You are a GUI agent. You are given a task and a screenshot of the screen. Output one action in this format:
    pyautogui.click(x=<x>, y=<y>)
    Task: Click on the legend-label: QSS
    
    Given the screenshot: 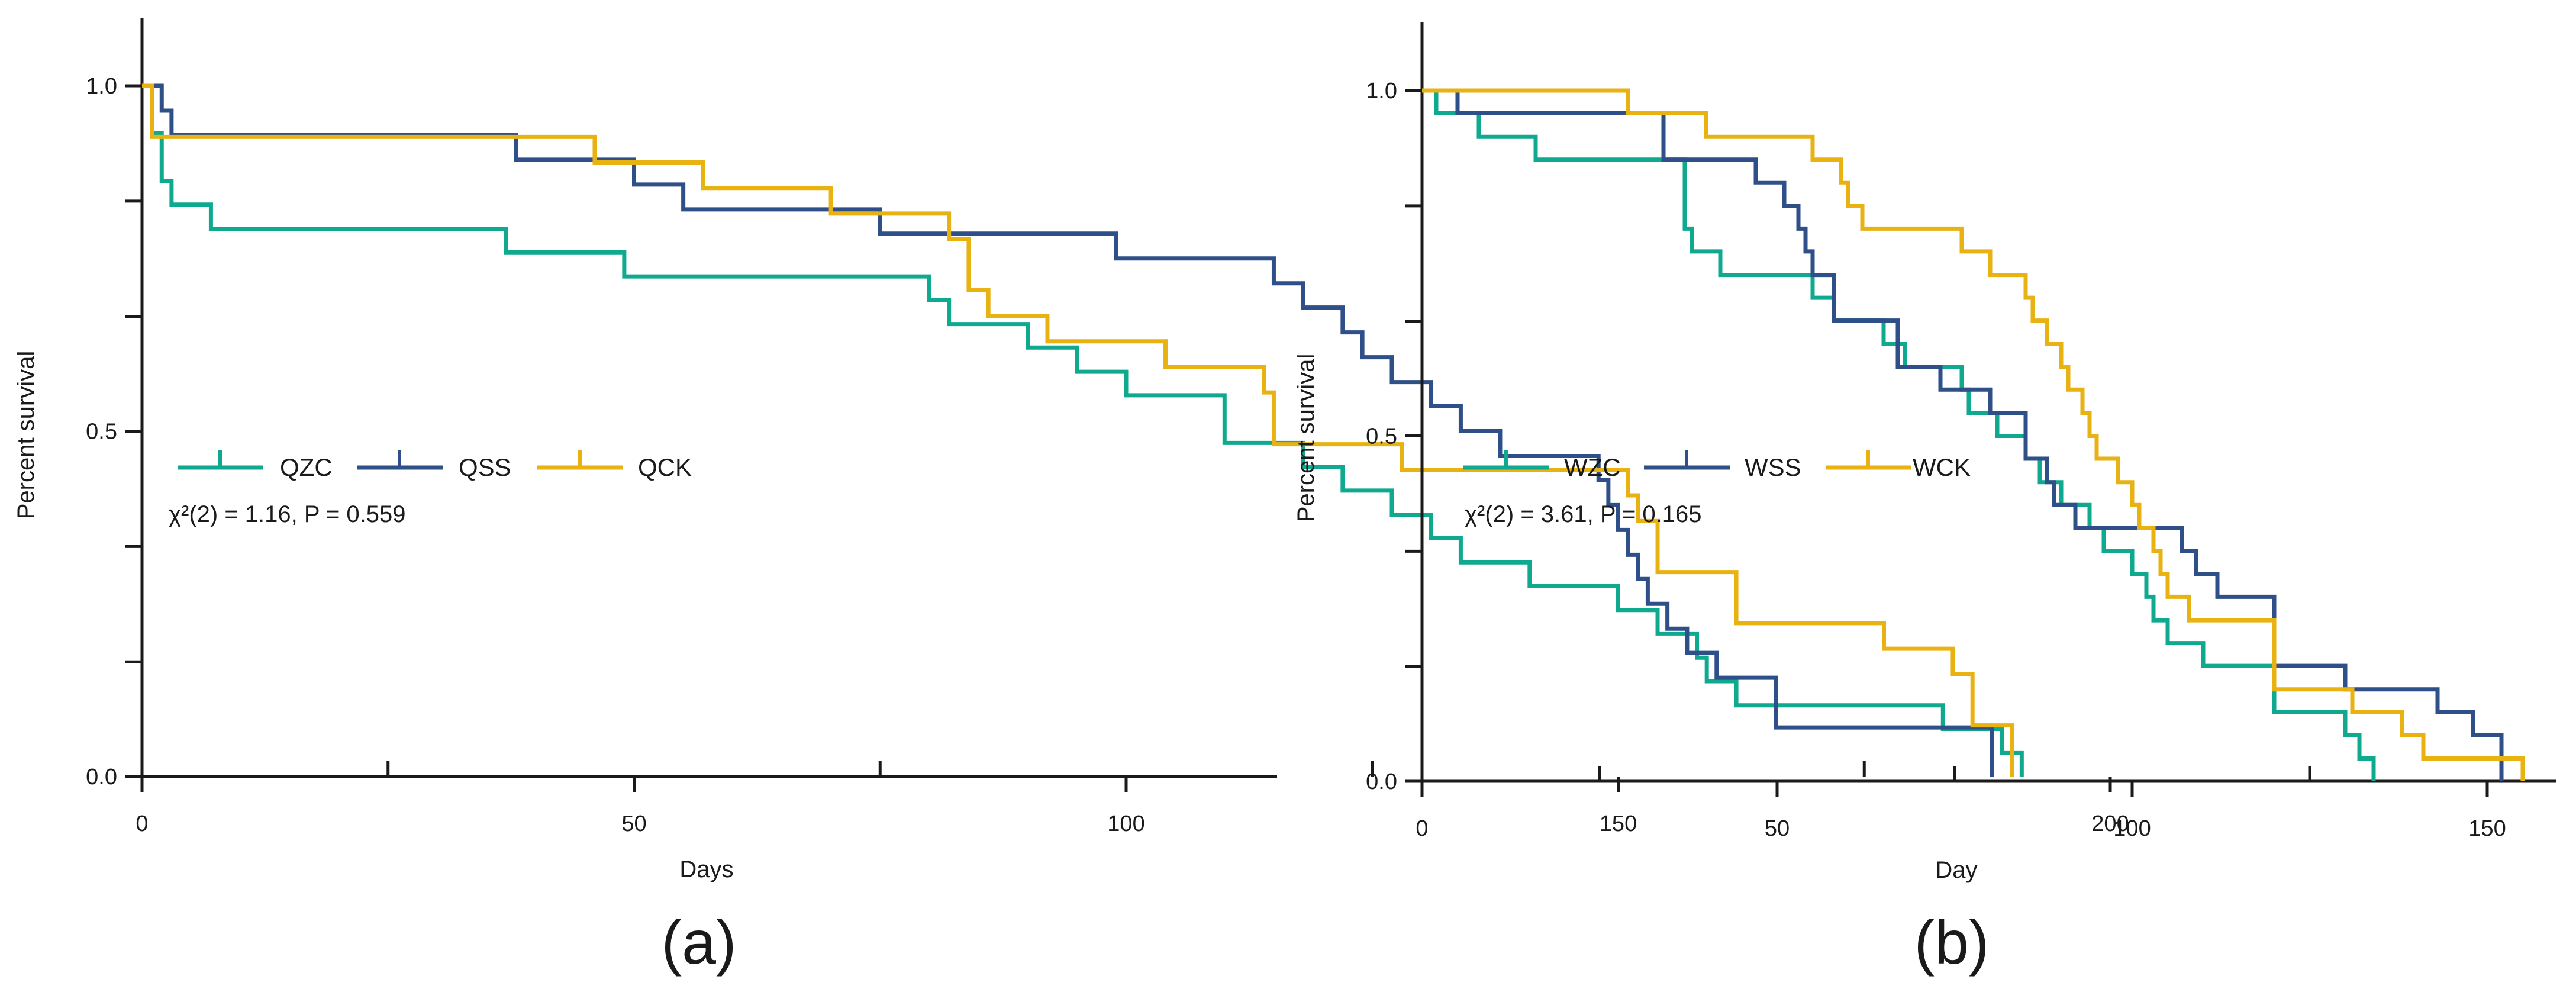 What is the action you would take?
    pyautogui.click(x=485, y=467)
    